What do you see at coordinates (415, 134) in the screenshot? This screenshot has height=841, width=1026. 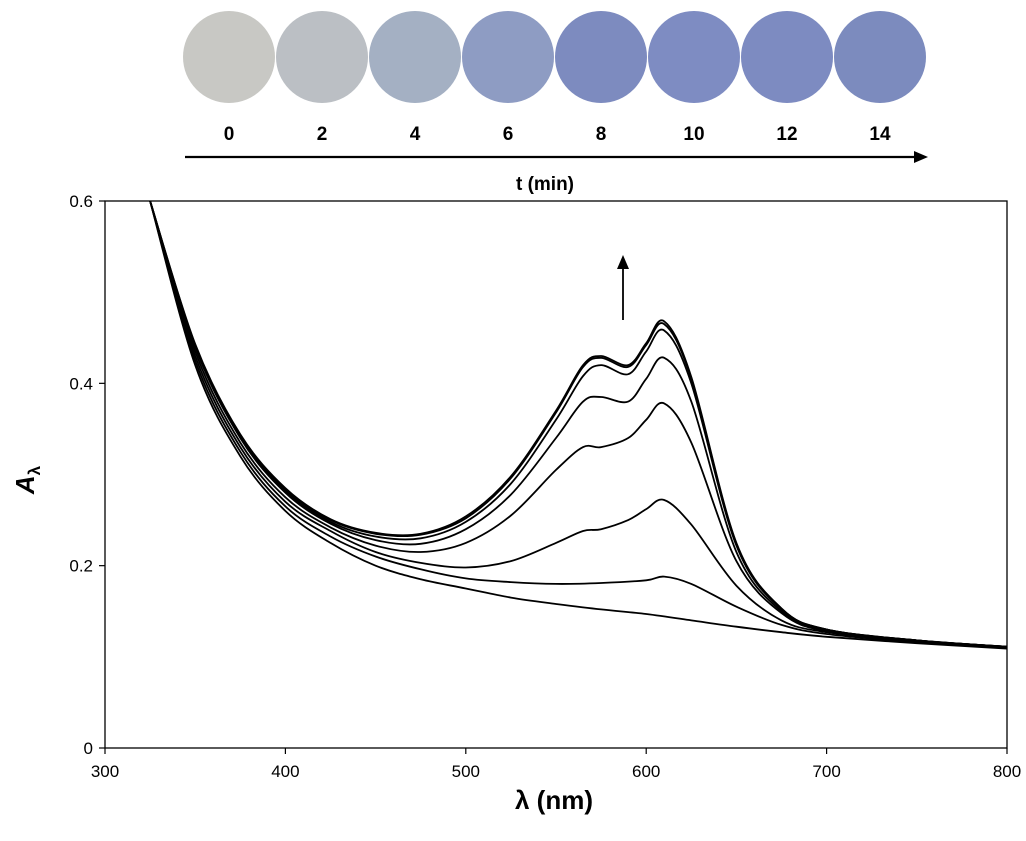 I see `time-label: 4` at bounding box center [415, 134].